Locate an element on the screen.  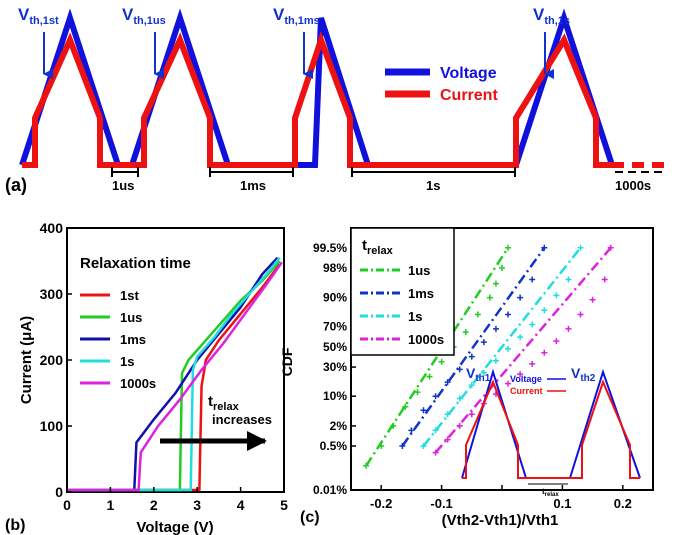
inset-vth2-label: Vth2 is located at coordinates (583, 374).